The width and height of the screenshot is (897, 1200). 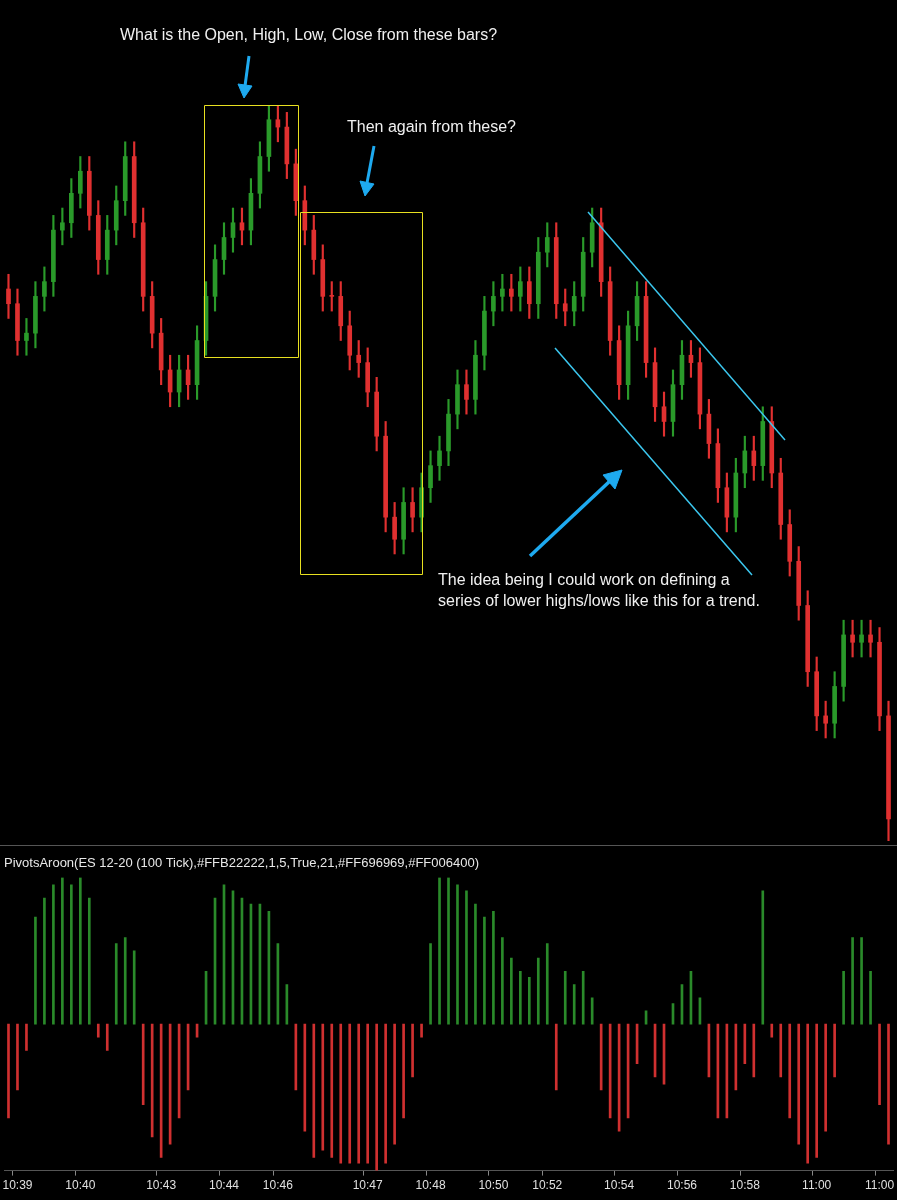 What do you see at coordinates (161, 1185) in the screenshot?
I see `x-tick-label: 10:43` at bounding box center [161, 1185].